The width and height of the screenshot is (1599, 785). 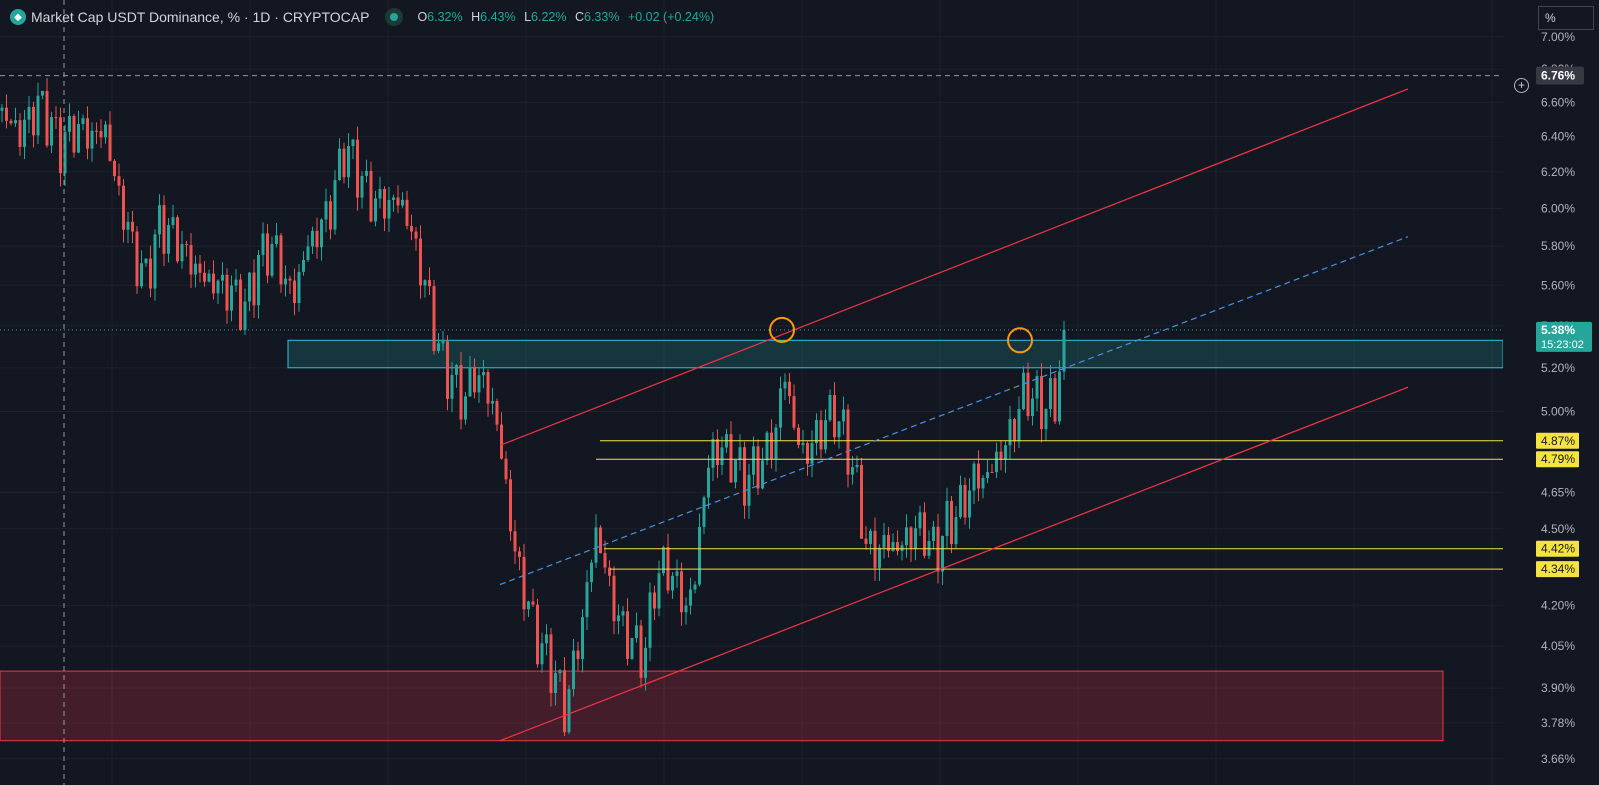 What do you see at coordinates (722, 706) in the screenshot?
I see `support-zone` at bounding box center [722, 706].